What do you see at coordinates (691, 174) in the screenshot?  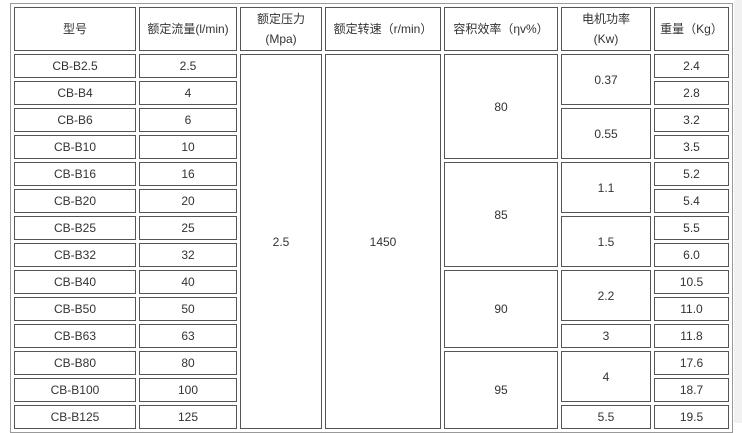 I see `weight-cell: 5.2` at bounding box center [691, 174].